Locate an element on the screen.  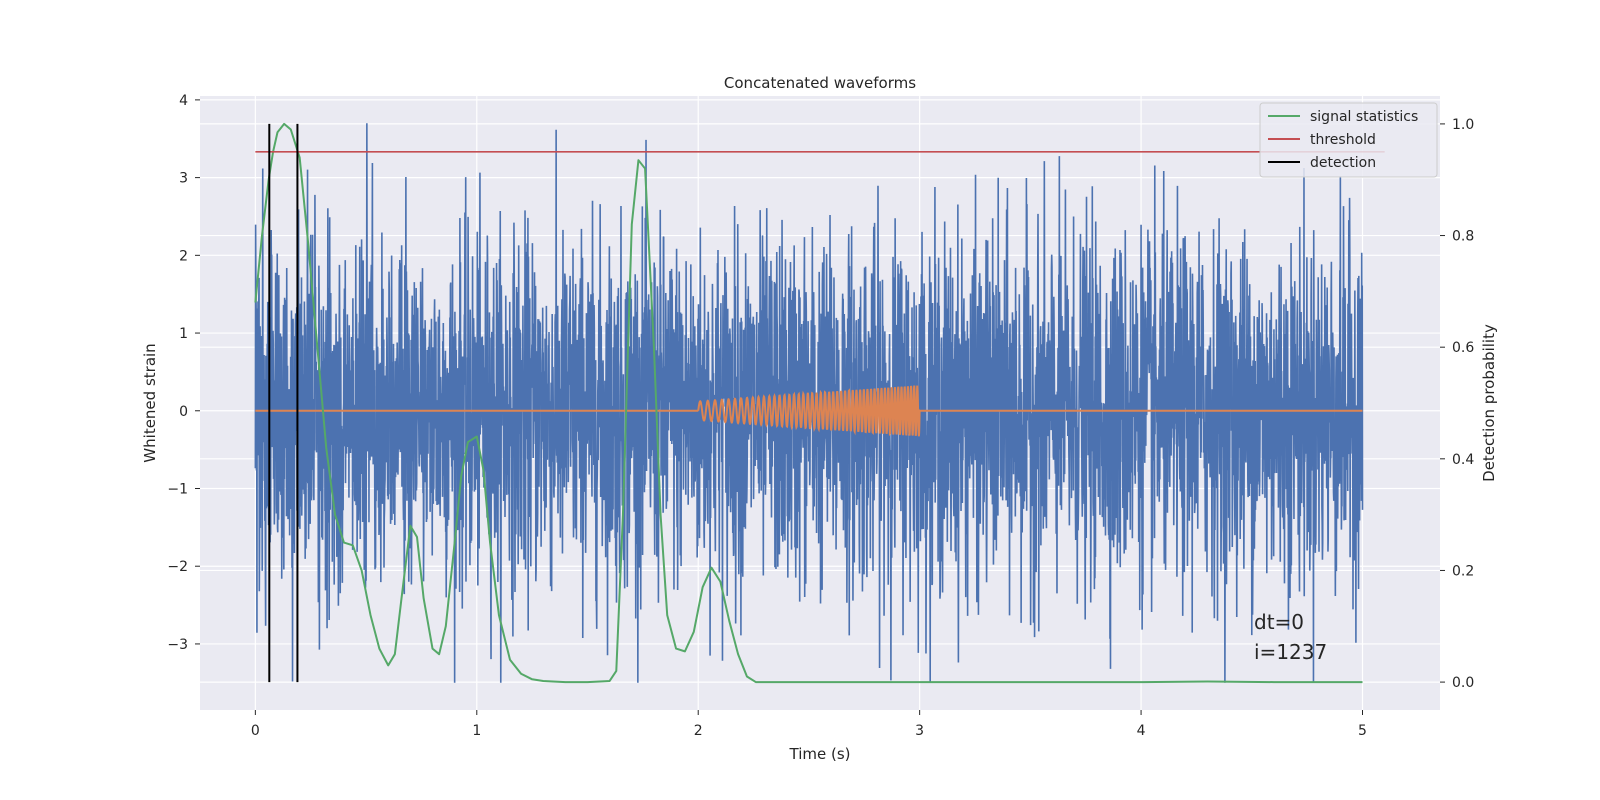
y2-tick-label: 0.4 is located at coordinates (1463, 460).